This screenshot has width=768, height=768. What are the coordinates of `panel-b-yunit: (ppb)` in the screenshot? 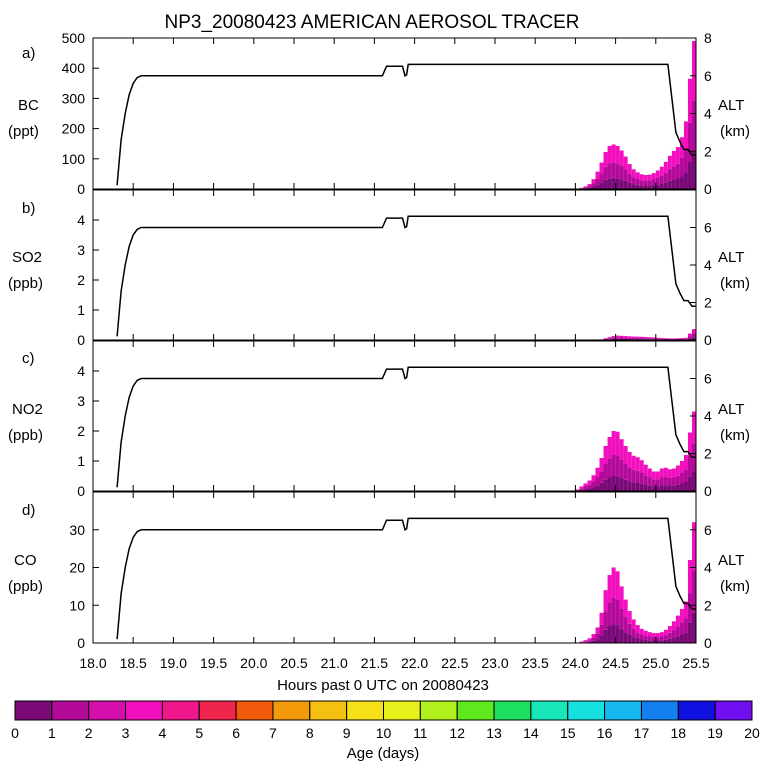 It's located at (25, 283).